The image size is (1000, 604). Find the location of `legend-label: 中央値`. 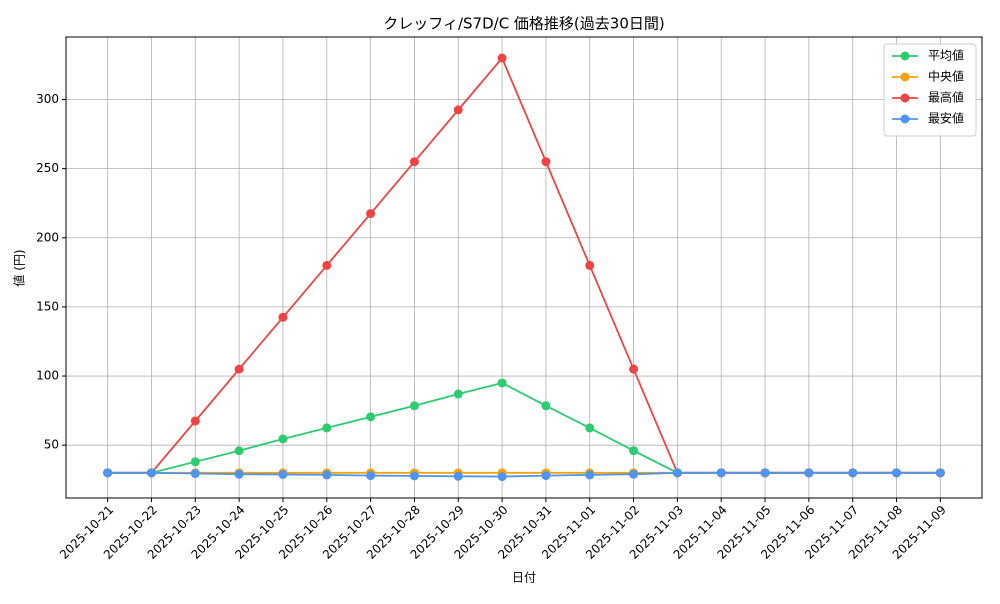

legend-label: 中央値 is located at coordinates (946, 76).